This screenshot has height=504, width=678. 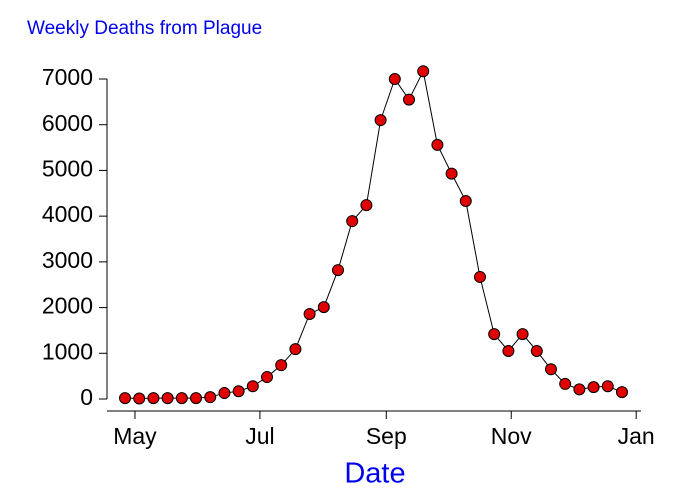 What do you see at coordinates (135, 436) in the screenshot?
I see `x-tick-label: May` at bounding box center [135, 436].